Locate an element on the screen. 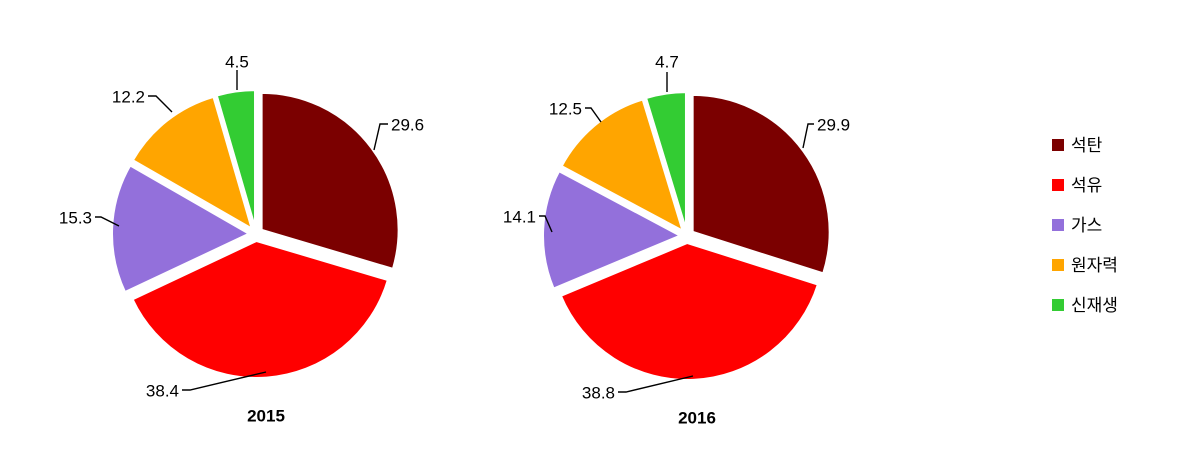 This screenshot has height=464, width=1200. pie-slice-2016-원자력 is located at coordinates (622, 165).